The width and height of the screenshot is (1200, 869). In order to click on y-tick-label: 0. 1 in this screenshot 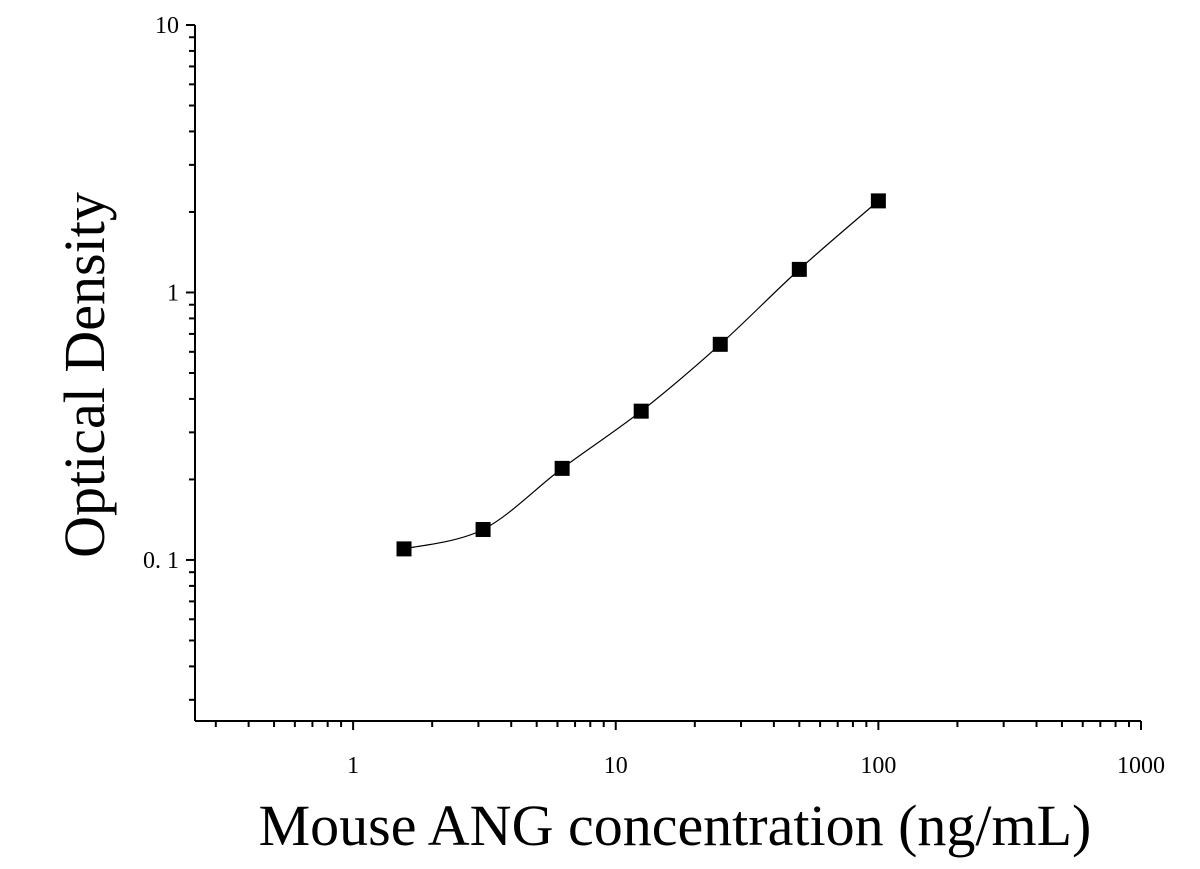, I will do `click(161, 561)`.